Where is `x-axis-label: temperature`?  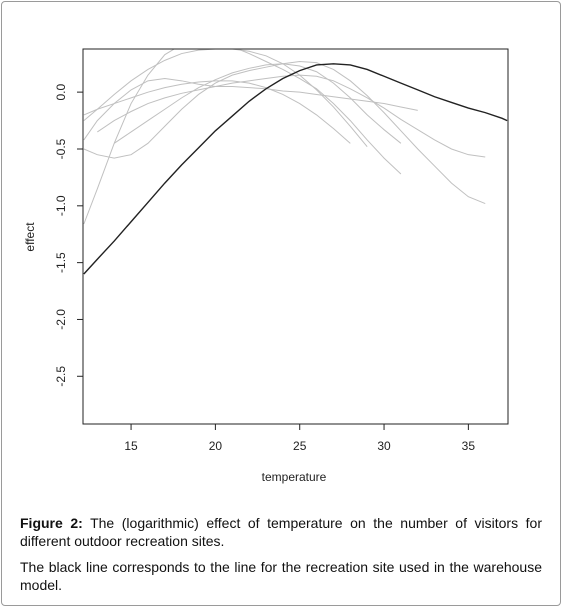 x-axis-label: temperature is located at coordinates (294, 477).